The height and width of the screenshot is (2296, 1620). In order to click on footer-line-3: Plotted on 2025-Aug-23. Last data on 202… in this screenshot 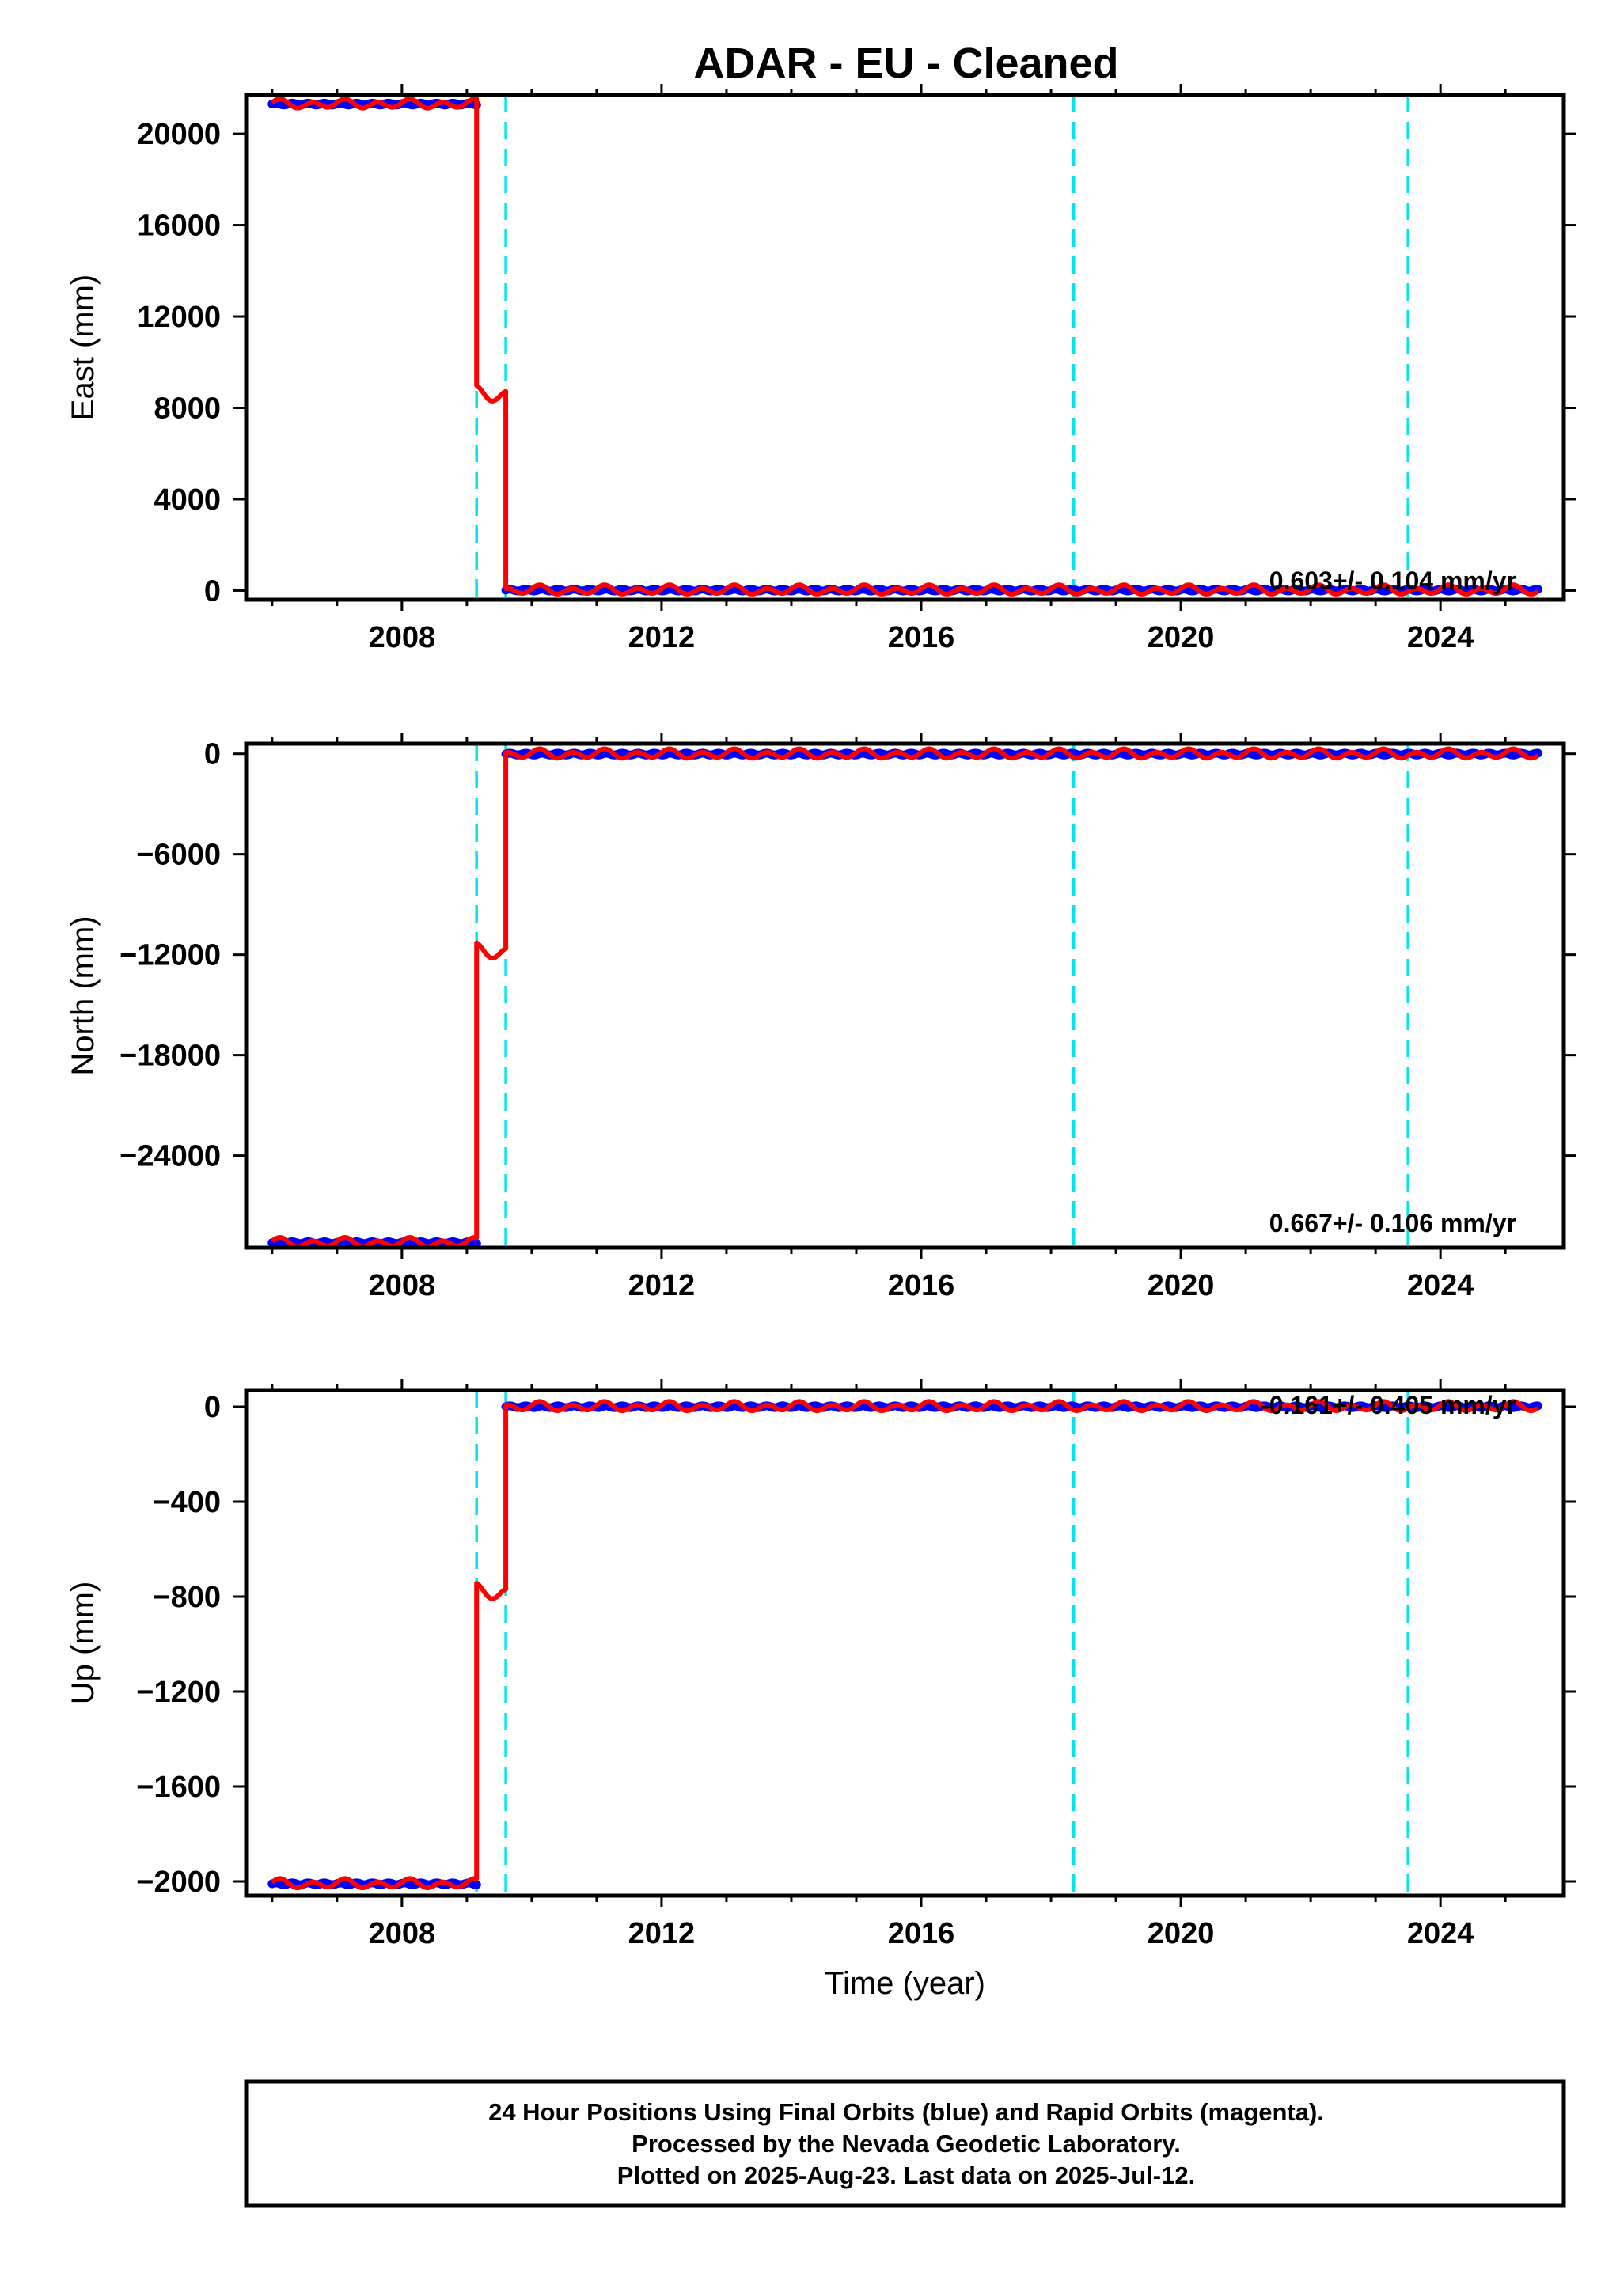, I will do `click(906, 2175)`.